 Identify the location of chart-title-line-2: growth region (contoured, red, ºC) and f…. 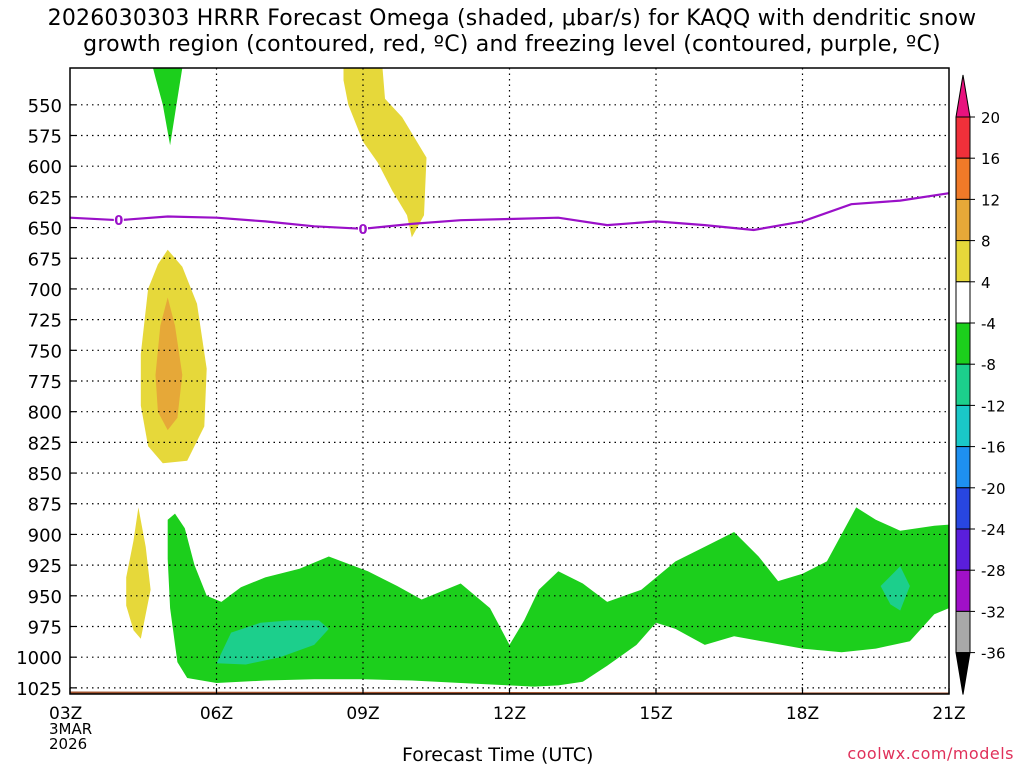
(512, 44).